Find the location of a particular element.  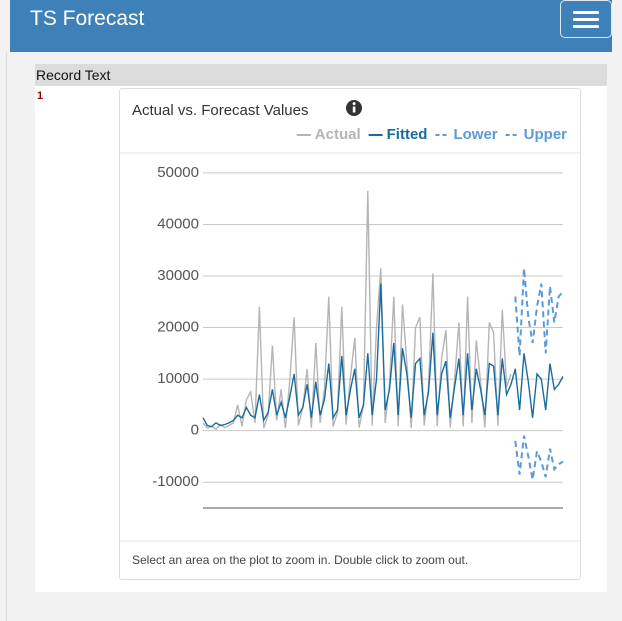

column-header: Record Text is located at coordinates (321, 75).